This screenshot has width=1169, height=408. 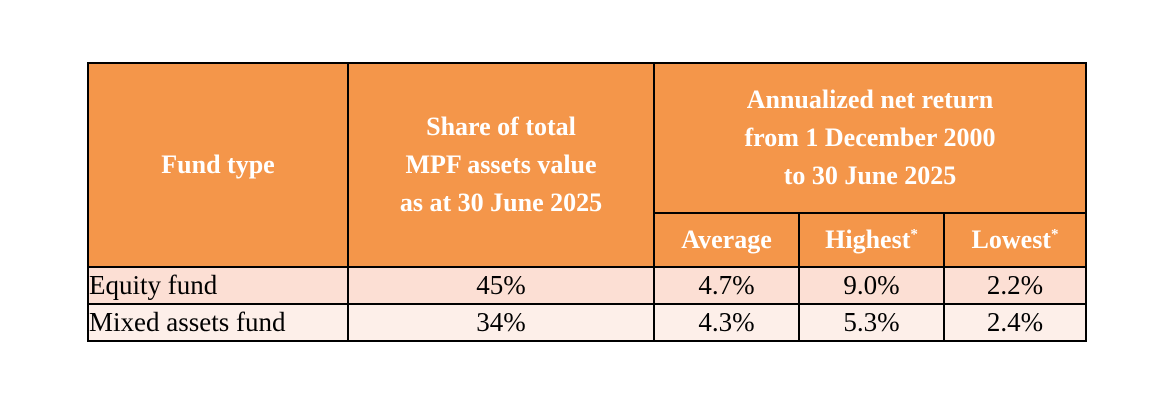 I want to click on header-highest-label: Highest, so click(x=868, y=239).